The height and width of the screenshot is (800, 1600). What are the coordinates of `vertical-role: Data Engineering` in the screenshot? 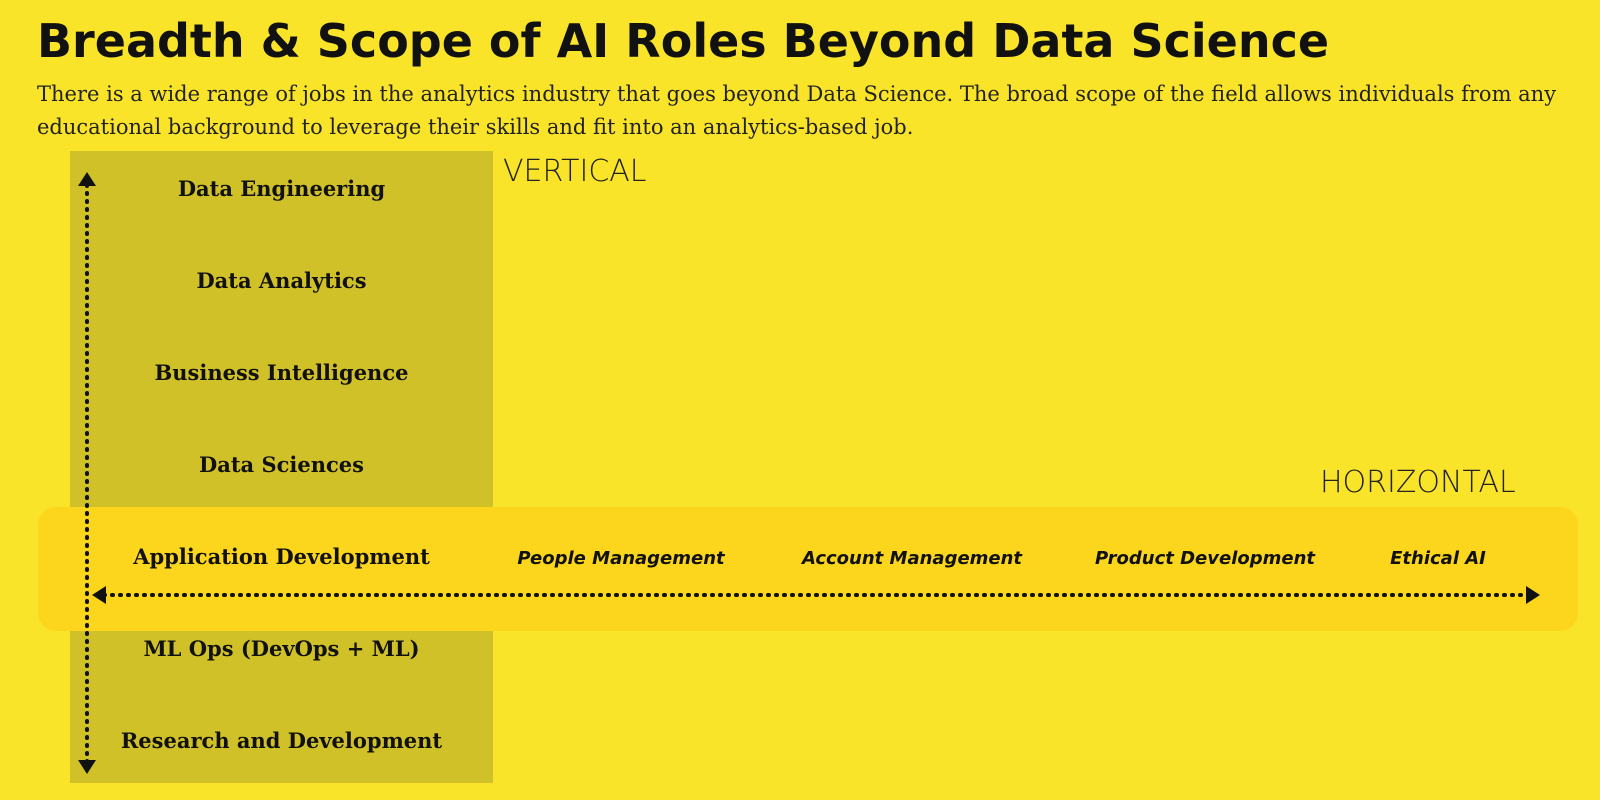 It's located at (281, 188).